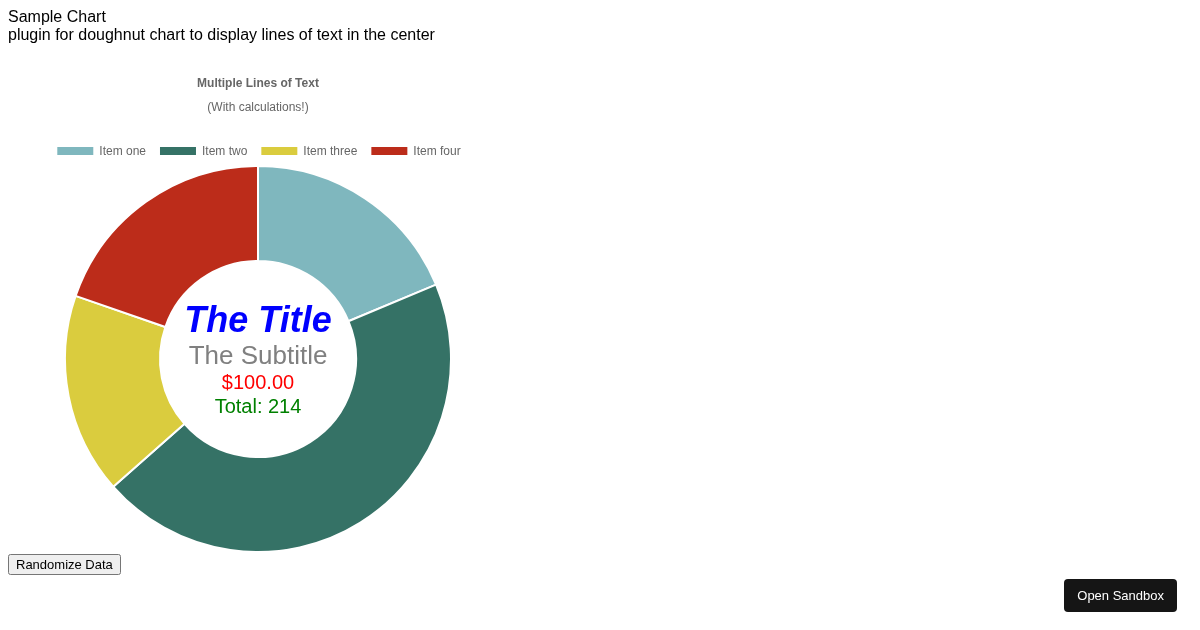 The image size is (1200, 630). I want to click on legend-label: Item four, so click(437, 151).